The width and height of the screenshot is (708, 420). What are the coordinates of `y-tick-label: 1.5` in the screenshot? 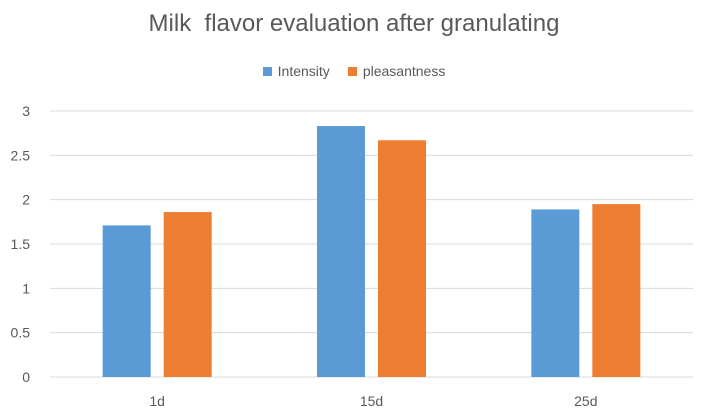 It's located at (21, 244).